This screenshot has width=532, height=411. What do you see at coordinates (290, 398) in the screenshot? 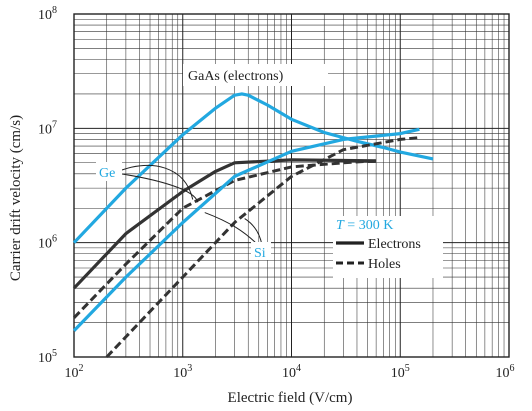
I see `x-axis-title: Electric field (V/cm)` at bounding box center [290, 398].